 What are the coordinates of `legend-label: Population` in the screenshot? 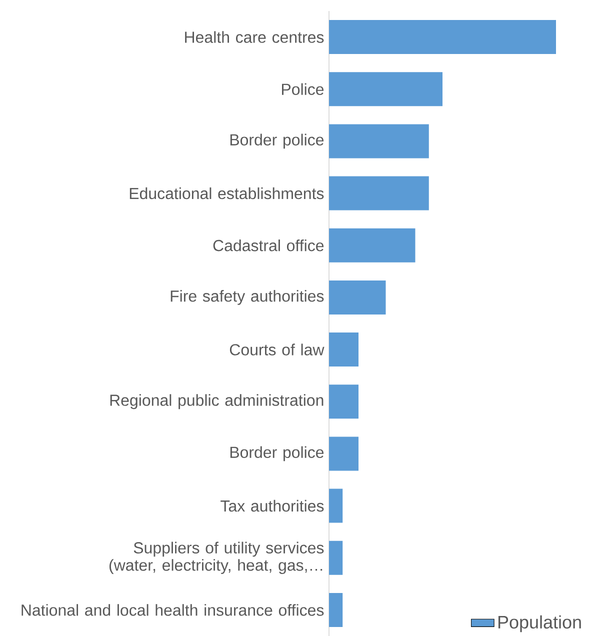 It's located at (539, 623).